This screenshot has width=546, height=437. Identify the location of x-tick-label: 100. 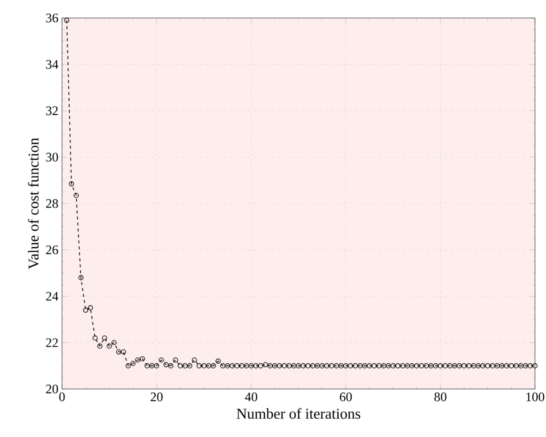
(535, 397).